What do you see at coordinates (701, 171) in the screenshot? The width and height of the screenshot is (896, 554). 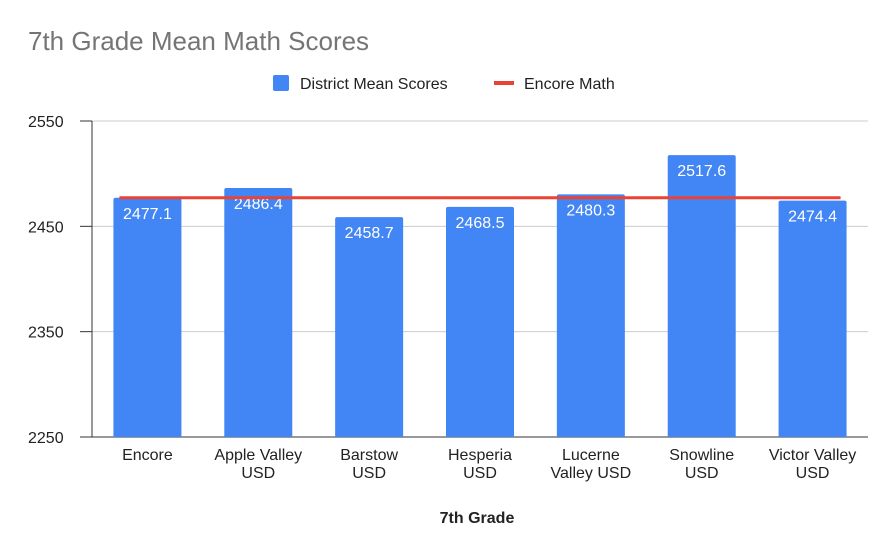 I see `bar-value-label: 2517.6` at bounding box center [701, 171].